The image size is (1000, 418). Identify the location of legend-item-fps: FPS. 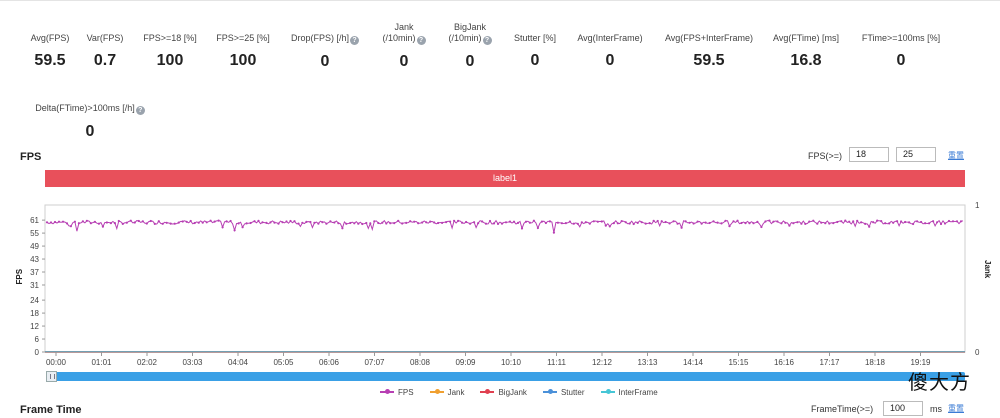
(397, 392).